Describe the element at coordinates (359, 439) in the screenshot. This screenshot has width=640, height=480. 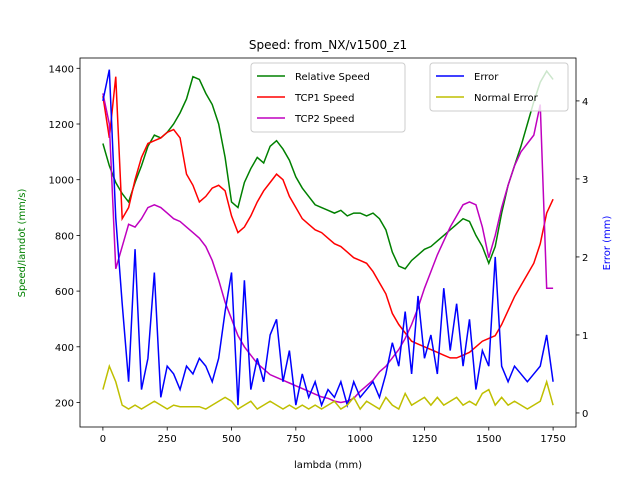
I see `x-tick-label: 1000` at that location.